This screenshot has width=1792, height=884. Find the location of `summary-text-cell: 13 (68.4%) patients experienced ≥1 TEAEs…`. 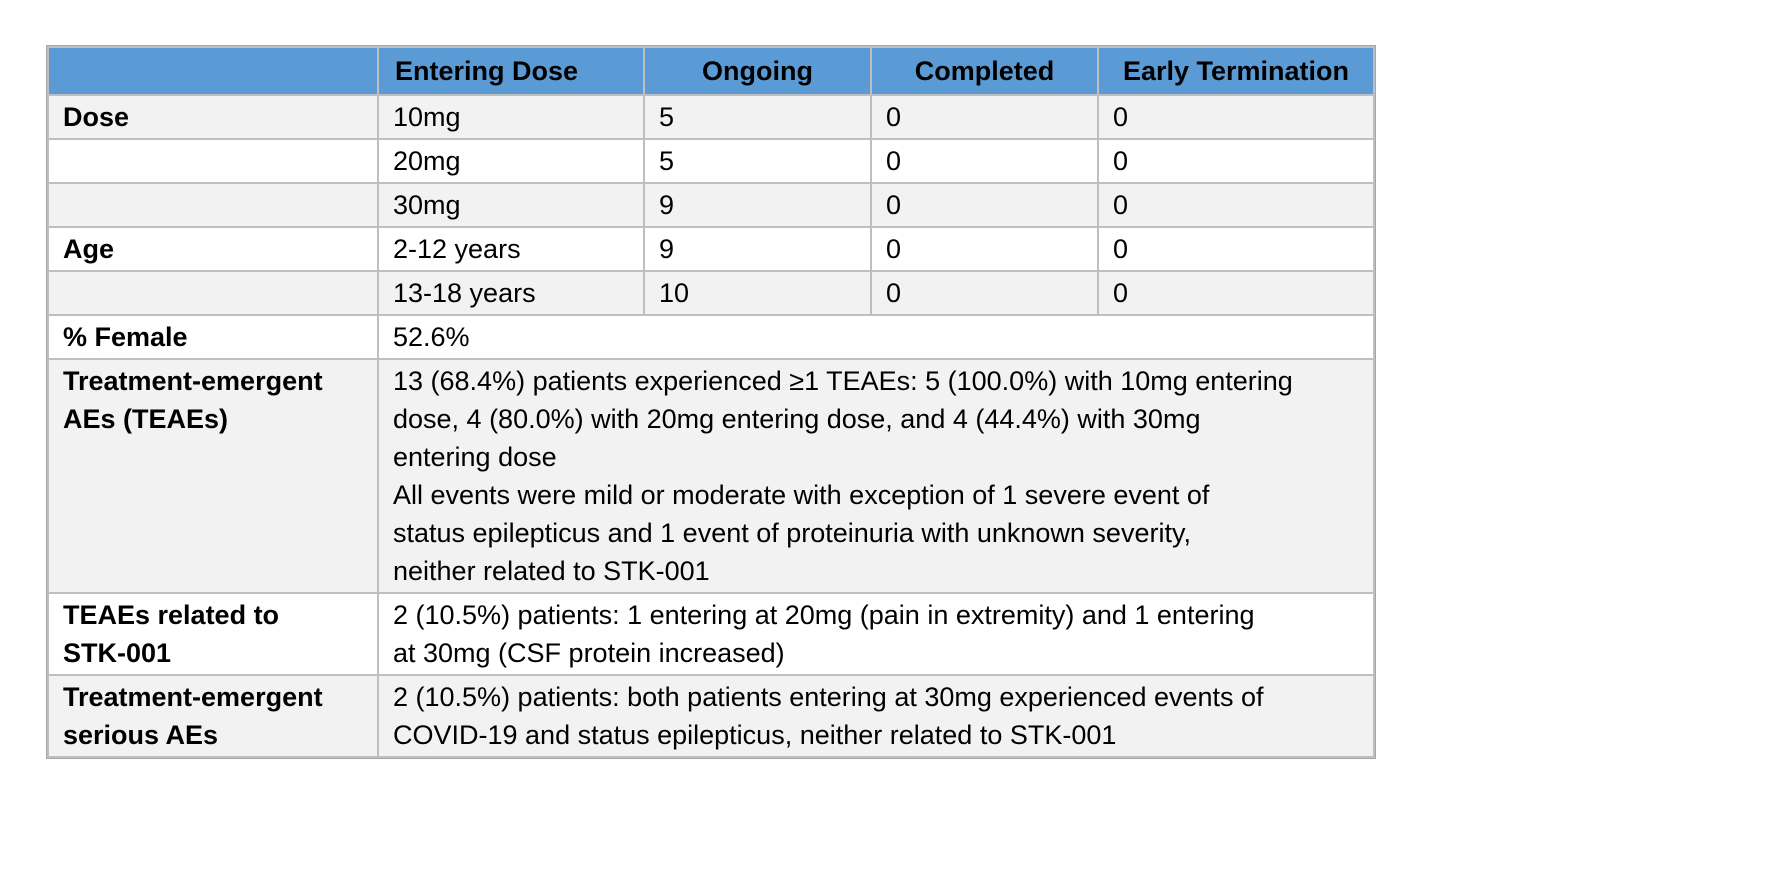

summary-text-cell: 13 (68.4%) patients experienced ≥1 TEAEs… is located at coordinates (876, 476).